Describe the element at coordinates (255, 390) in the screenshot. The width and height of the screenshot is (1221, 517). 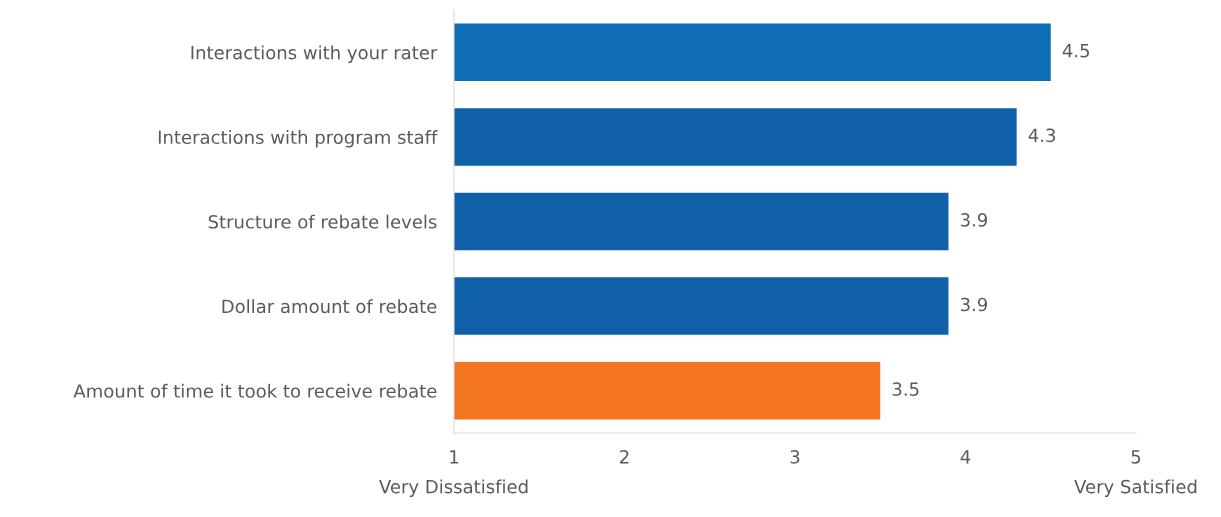
I see `y-tick-label: Amount of time it took to receive rebate` at that location.